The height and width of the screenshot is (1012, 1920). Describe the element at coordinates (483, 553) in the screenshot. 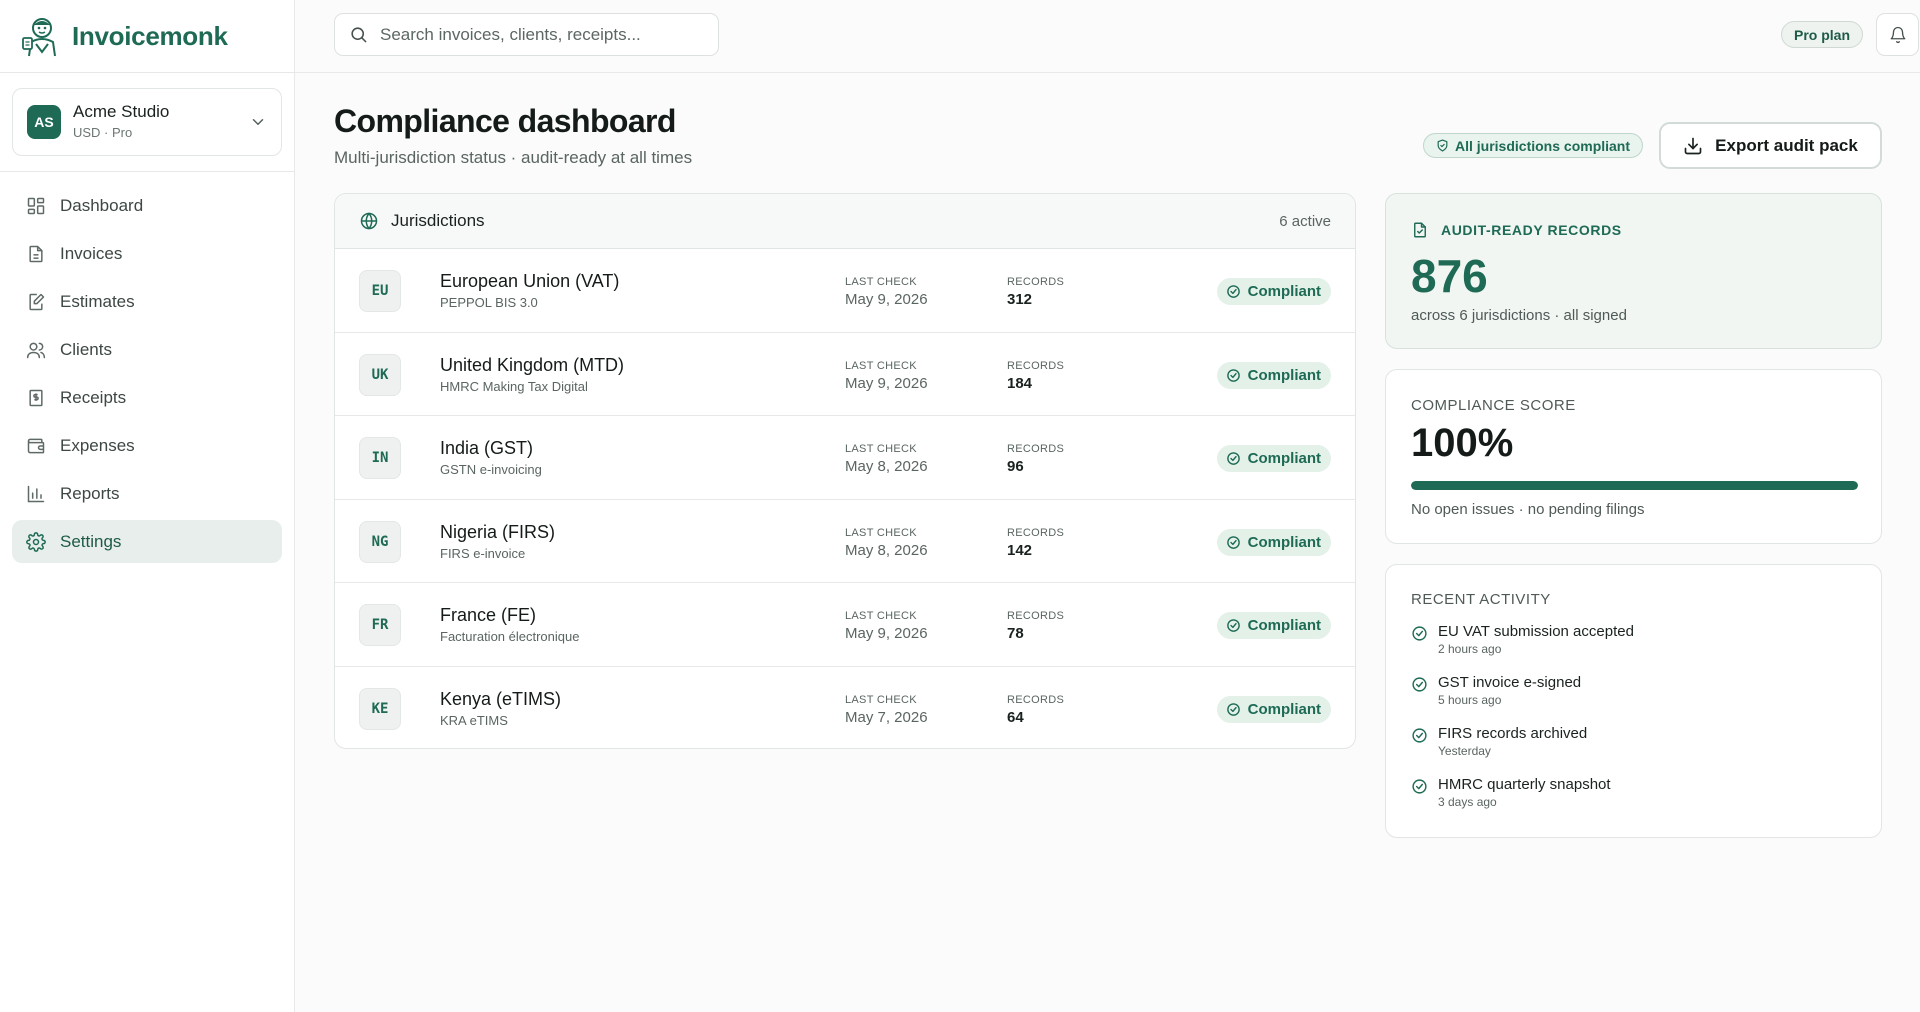

I see `jurisdiction-standard: FIRS e-invoice` at that location.